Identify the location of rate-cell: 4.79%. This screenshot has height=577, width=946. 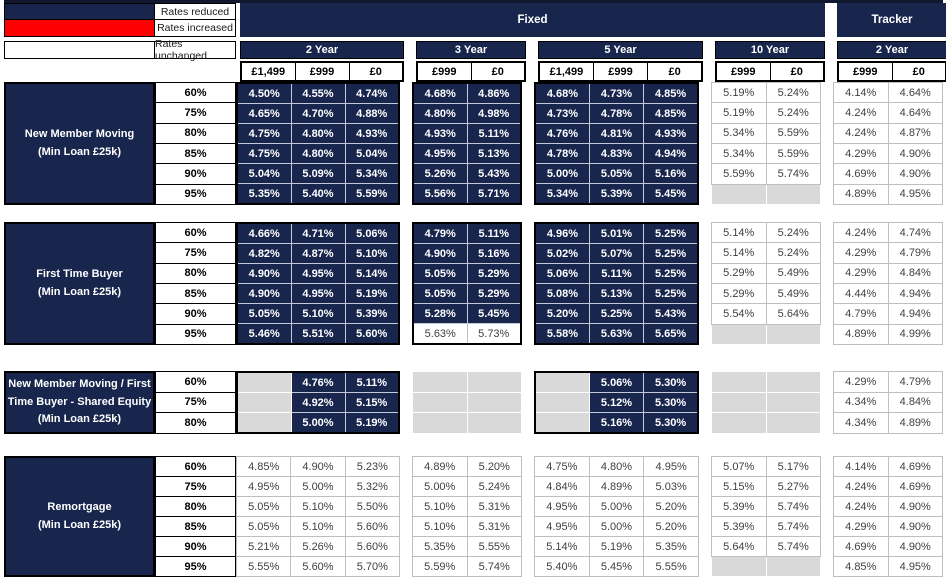
(440, 233).